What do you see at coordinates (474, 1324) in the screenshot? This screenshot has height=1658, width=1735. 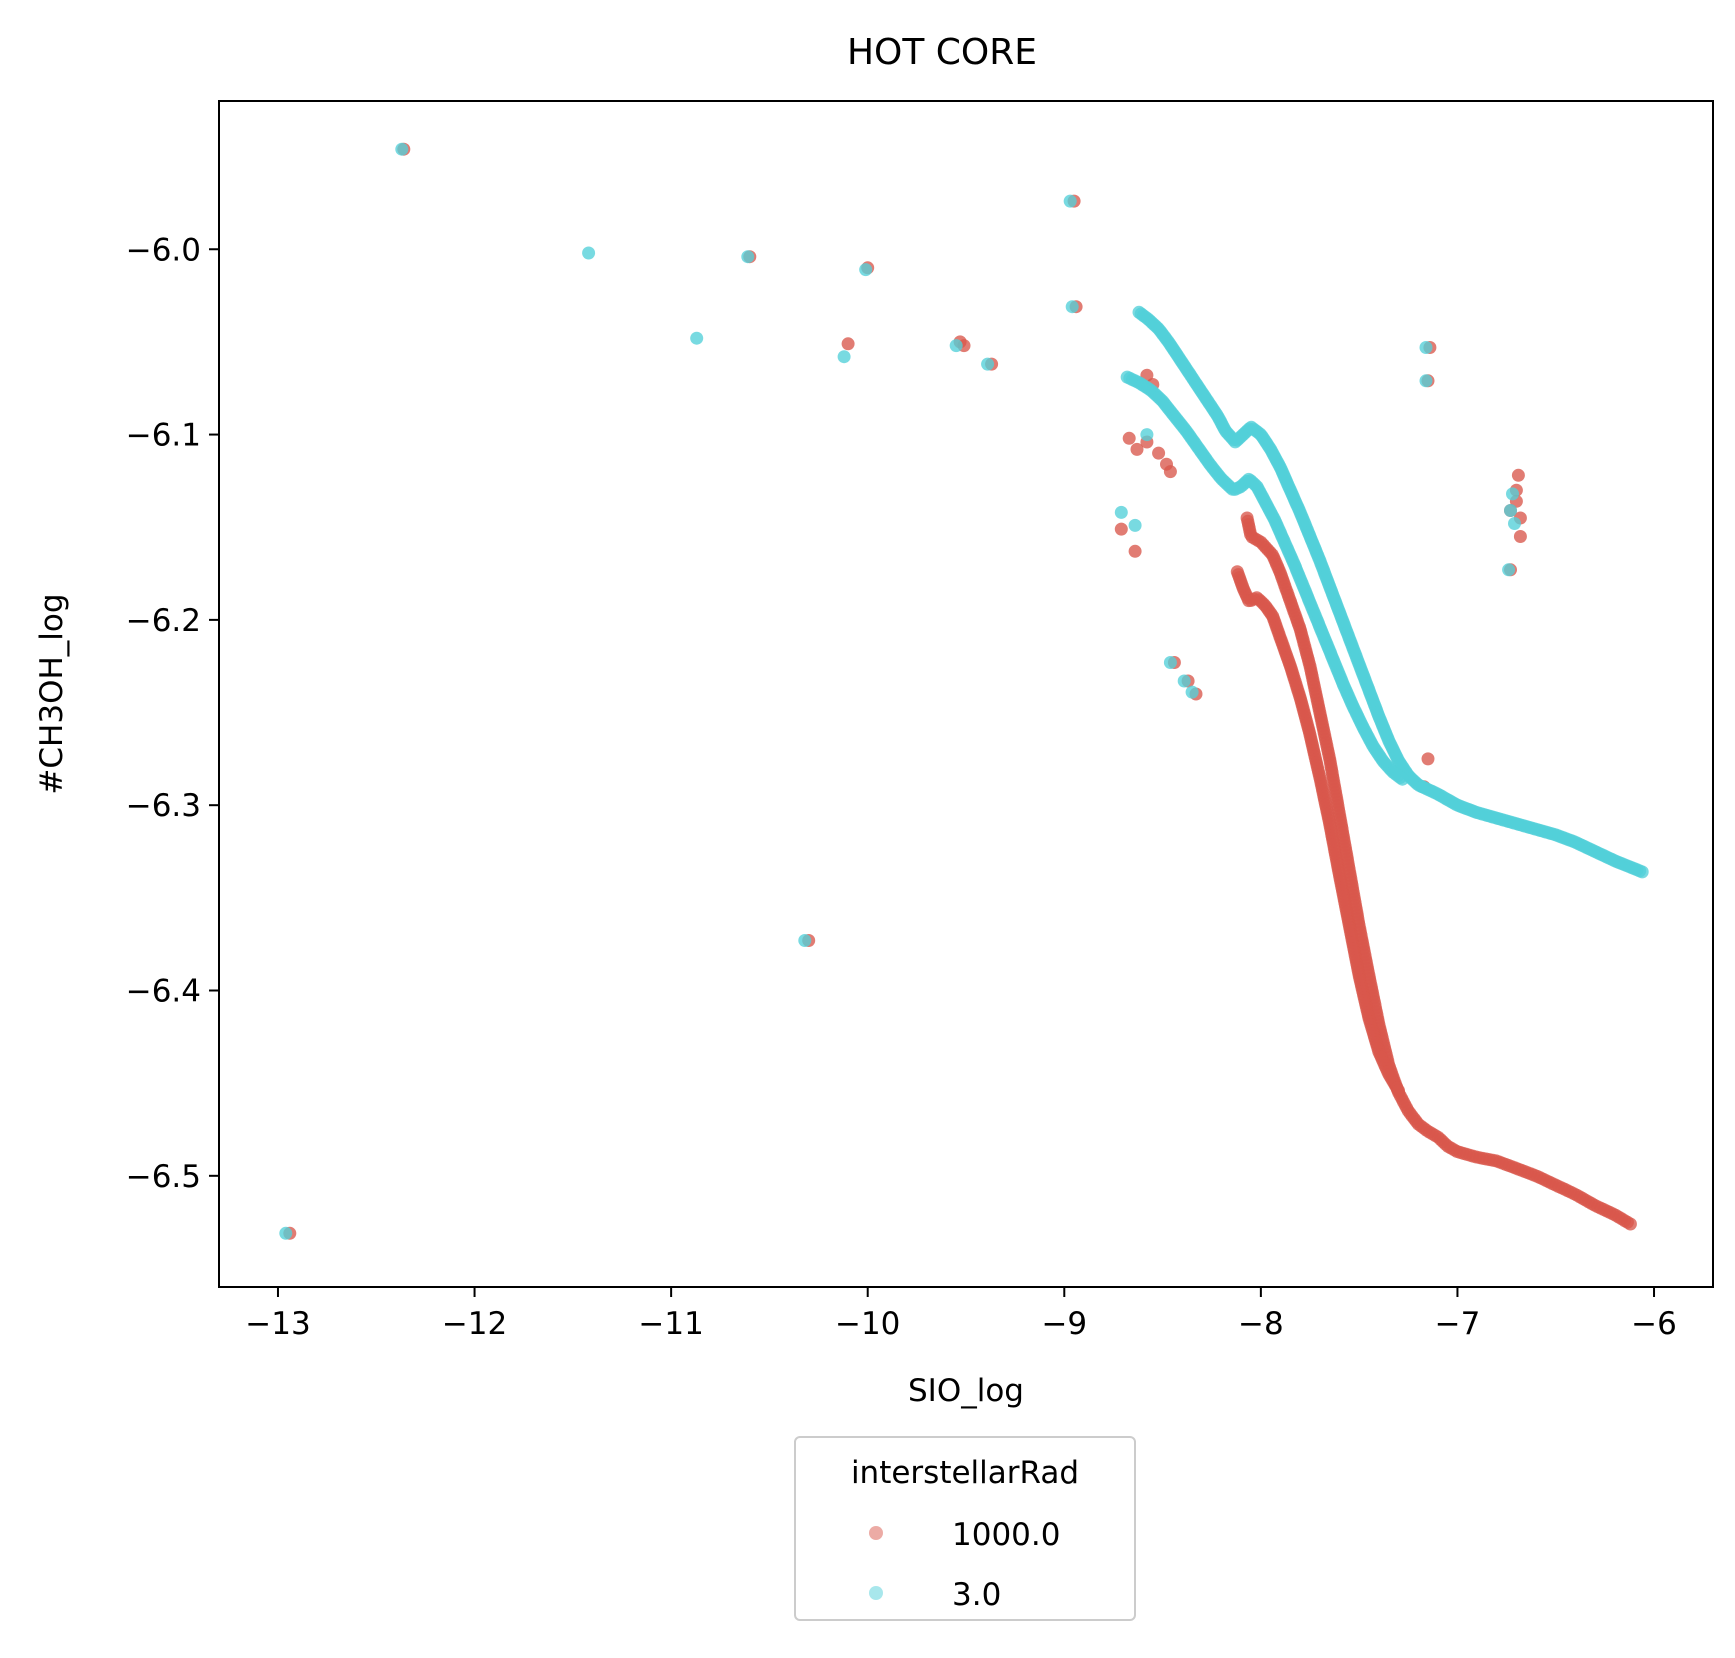 I see `x-tick-label: −12` at bounding box center [474, 1324].